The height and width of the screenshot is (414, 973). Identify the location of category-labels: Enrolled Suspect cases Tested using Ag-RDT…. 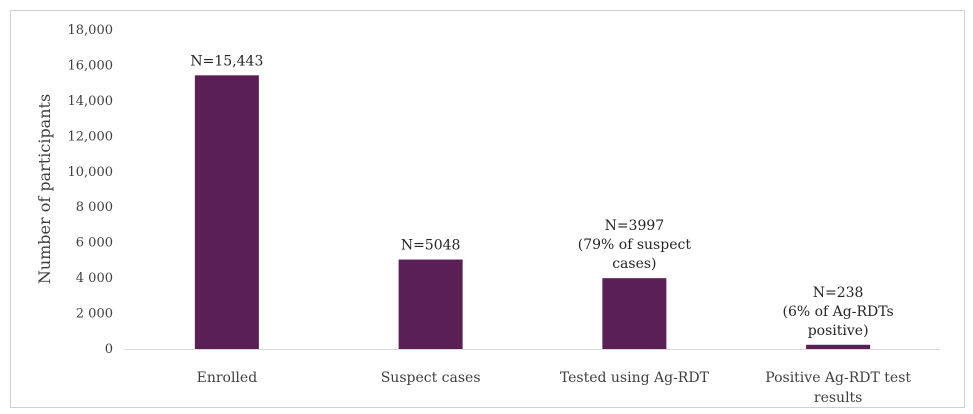
(554, 388).